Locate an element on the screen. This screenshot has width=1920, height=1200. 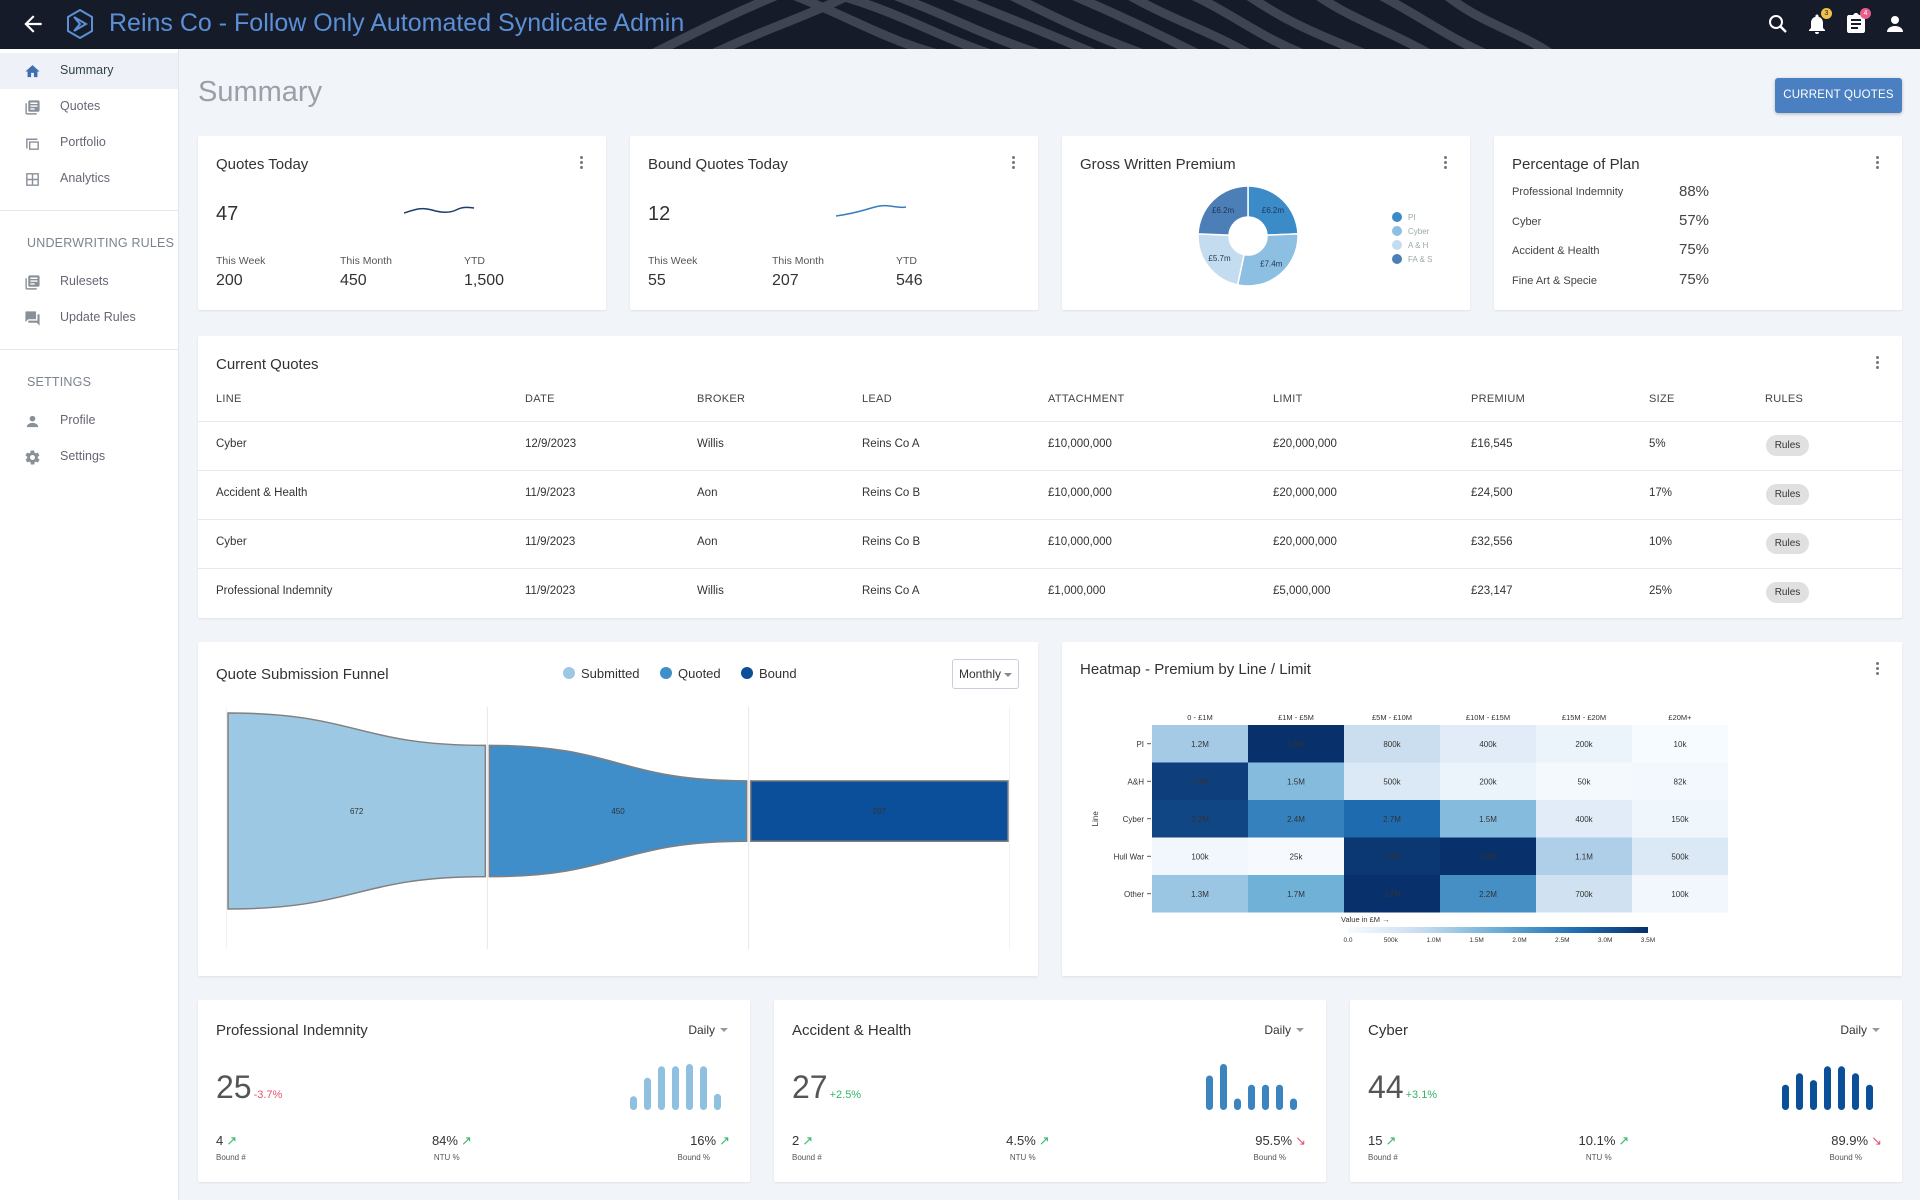
column-header: BROKER is located at coordinates (721, 399).